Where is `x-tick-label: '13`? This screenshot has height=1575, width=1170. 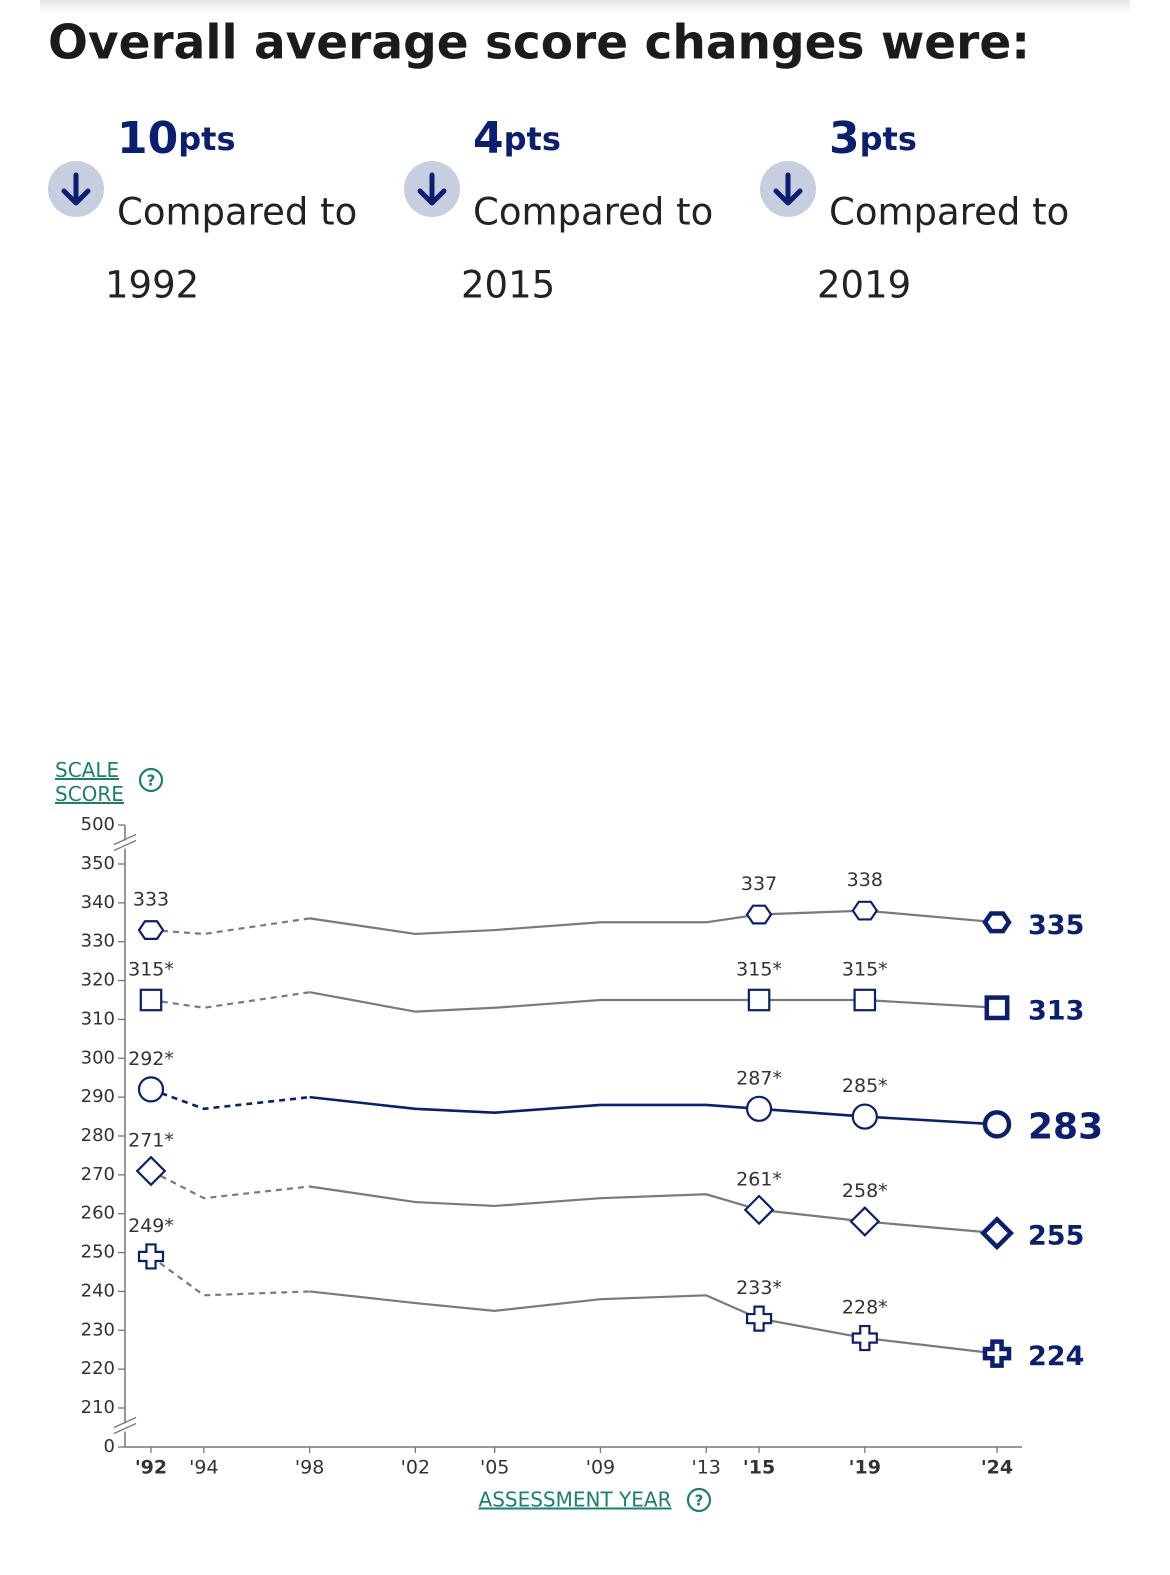 x-tick-label: '13 is located at coordinates (705, 1468).